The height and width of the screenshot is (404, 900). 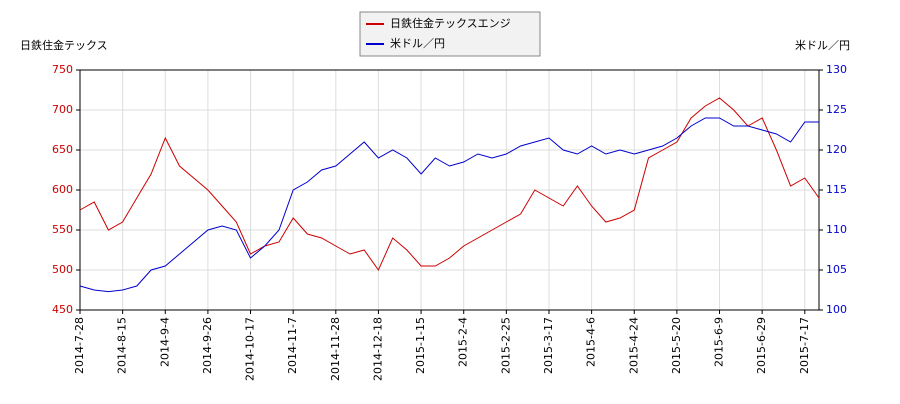 What do you see at coordinates (250, 349) in the screenshot?
I see `x-tick-label: 2014-10-17` at bounding box center [250, 349].